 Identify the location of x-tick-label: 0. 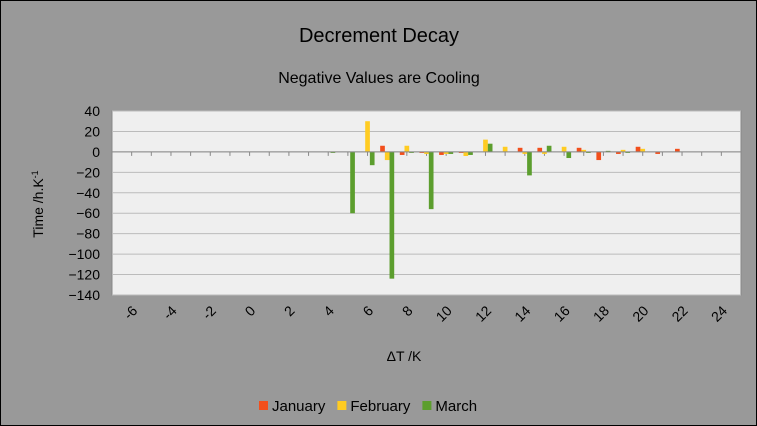
(250, 310).